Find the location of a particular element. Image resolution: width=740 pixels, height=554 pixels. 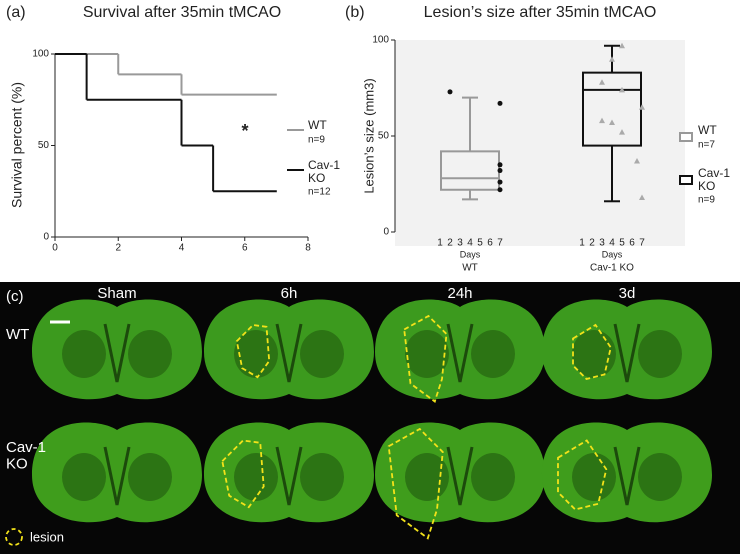

y-tick-label: 100 is located at coordinates (380, 40).